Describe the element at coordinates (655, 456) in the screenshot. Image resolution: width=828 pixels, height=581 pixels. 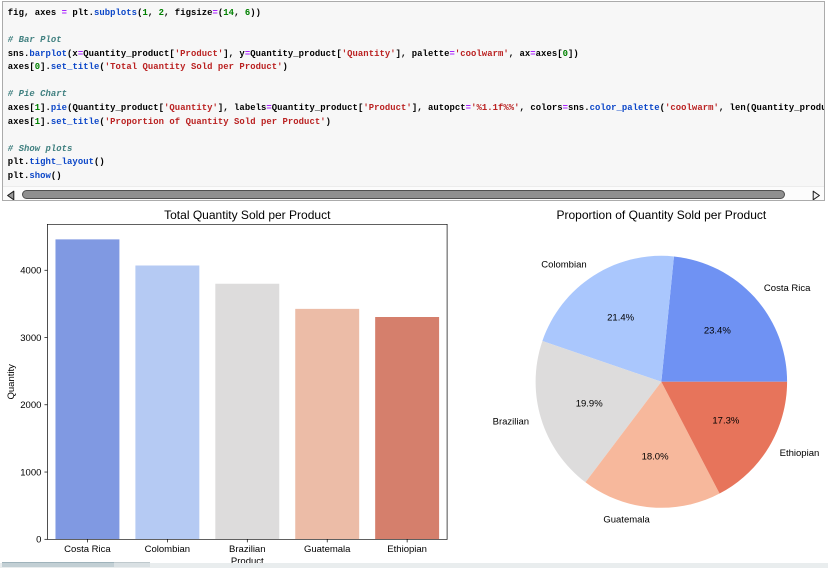
I see `svg-text: 18.0%` at that location.